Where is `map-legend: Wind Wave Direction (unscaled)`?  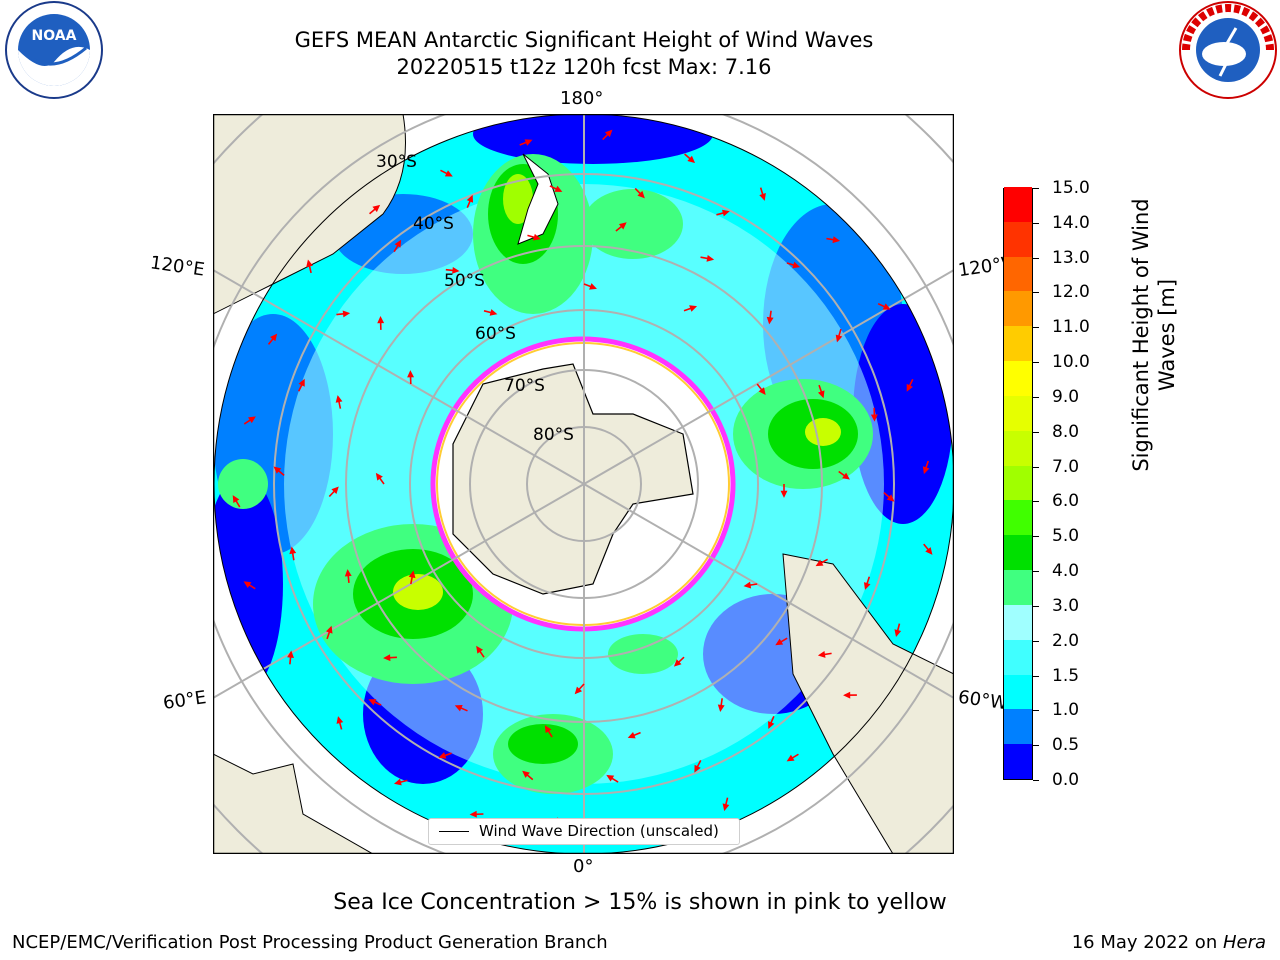 map-legend: Wind Wave Direction (unscaled) is located at coordinates (584, 831).